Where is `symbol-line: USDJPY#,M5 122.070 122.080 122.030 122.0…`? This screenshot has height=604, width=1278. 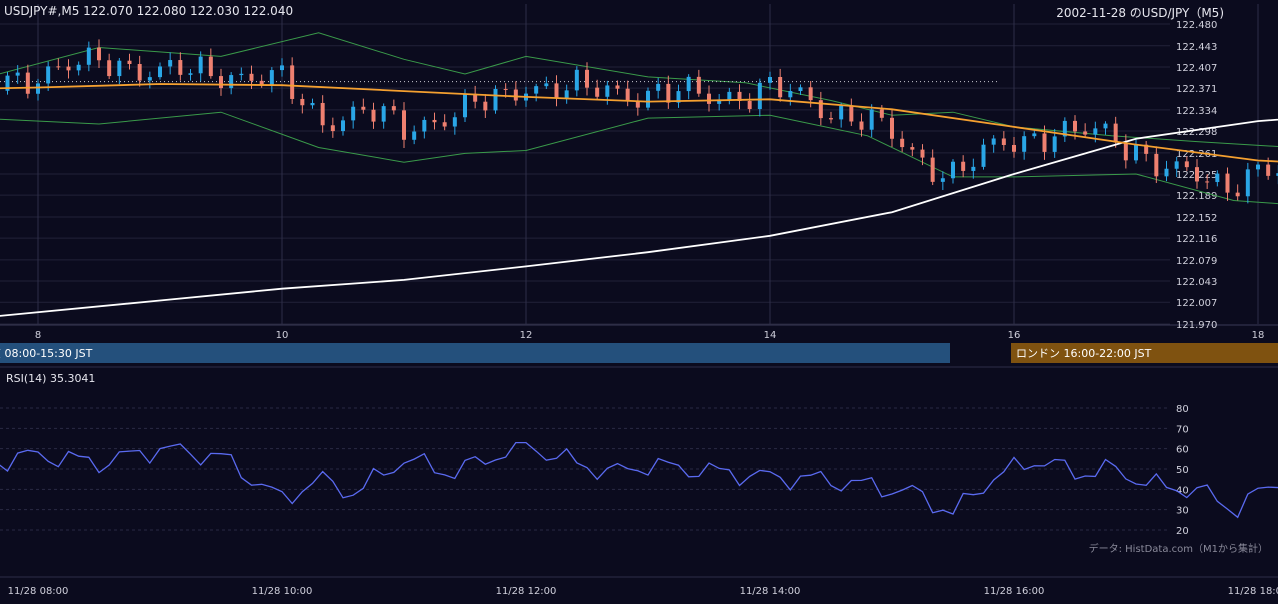 symbol-line: USDJPY#,M5 122.070 122.080 122.030 122.0… is located at coordinates (149, 11).